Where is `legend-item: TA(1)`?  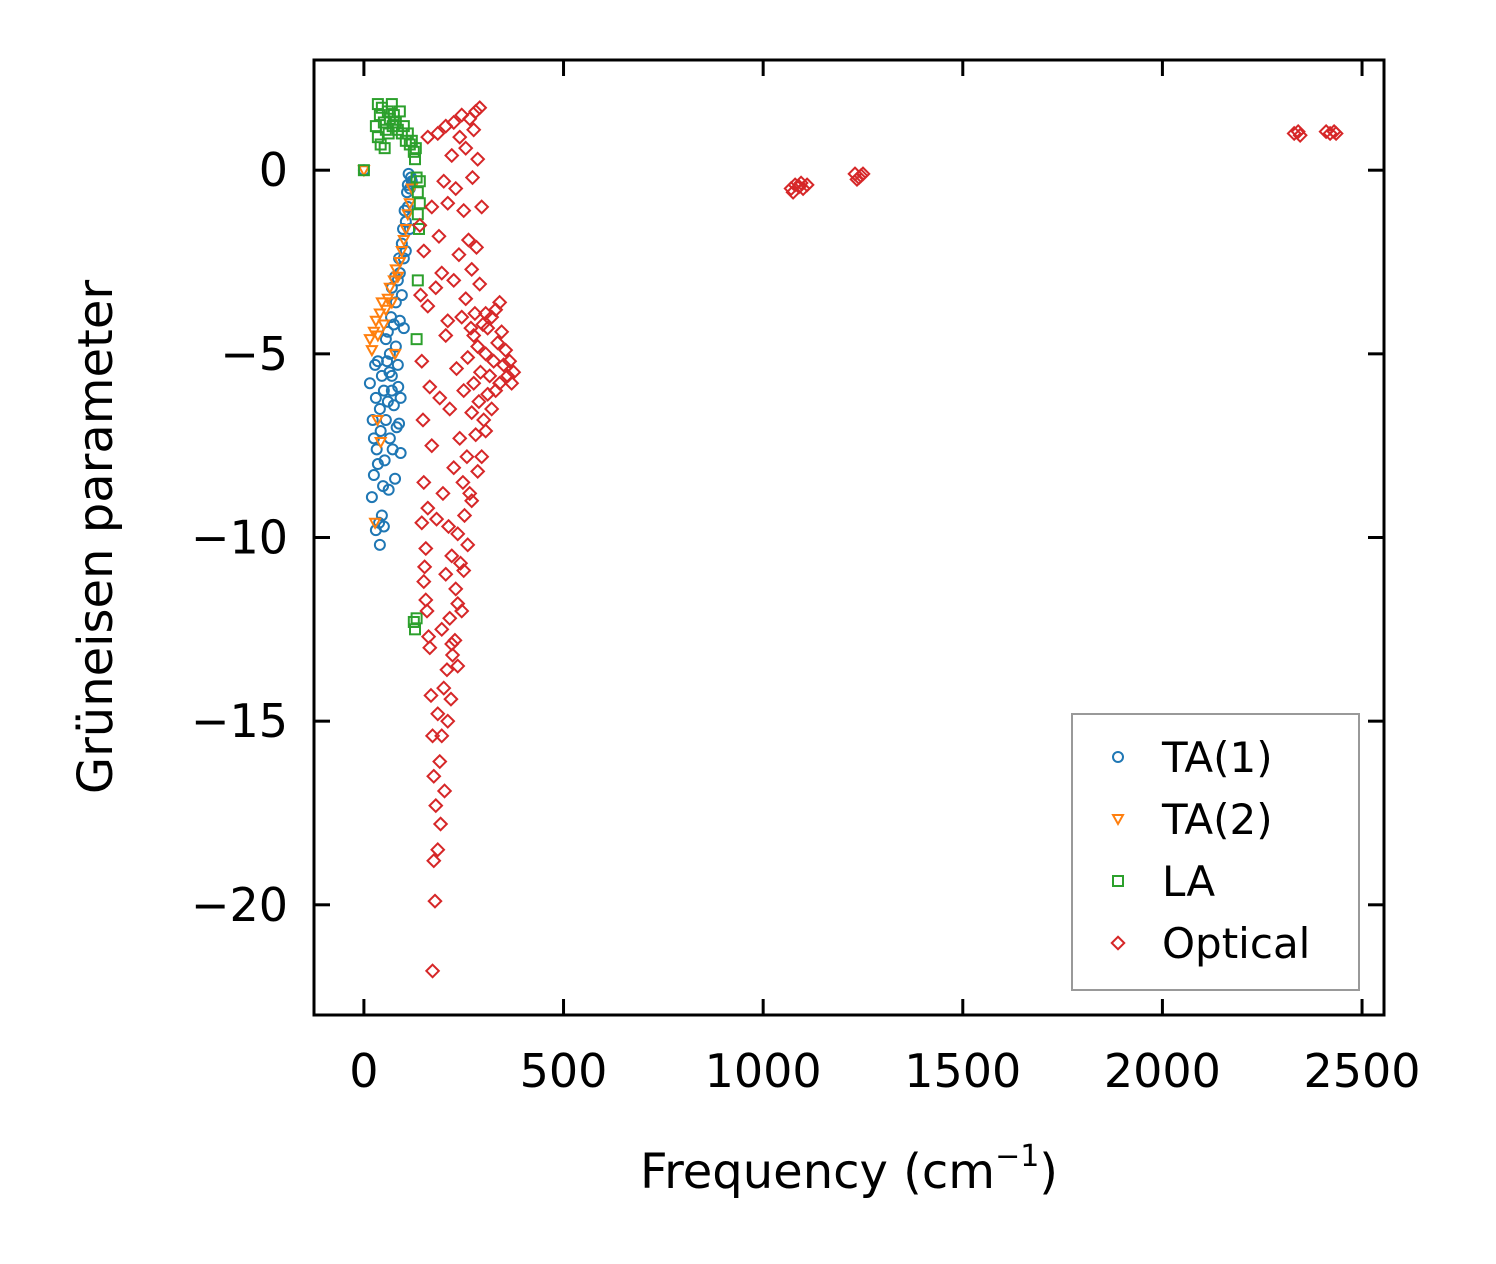 legend-item: TA(1) is located at coordinates (1192, 757).